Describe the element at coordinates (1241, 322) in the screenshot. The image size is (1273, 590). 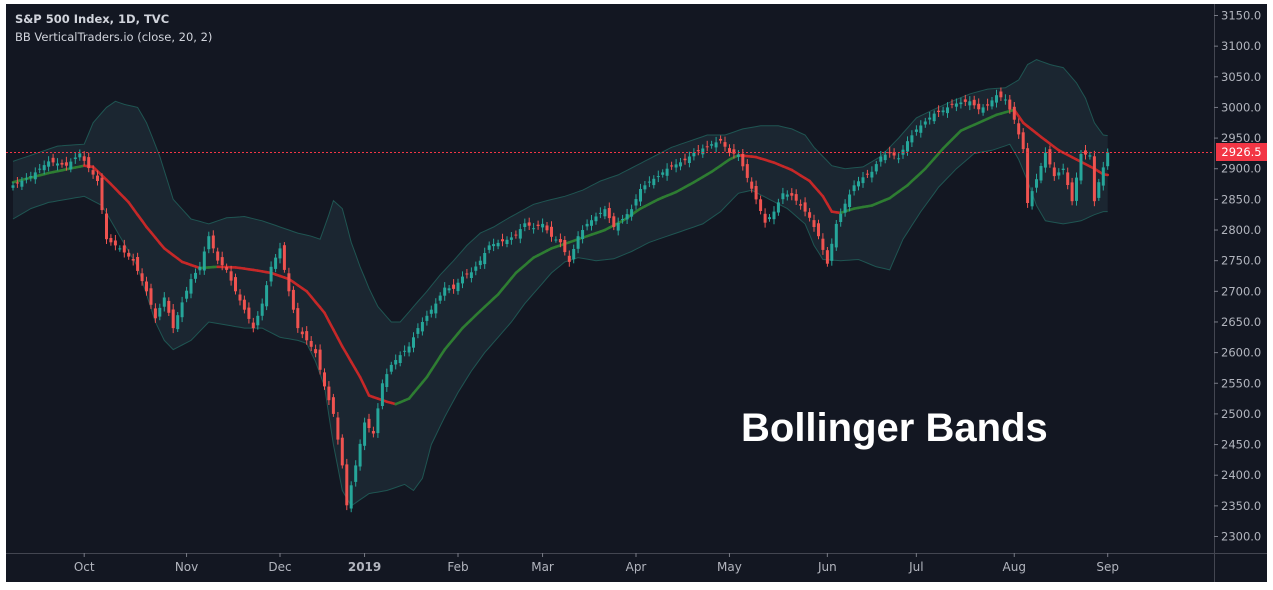
I see `y-tick-label: 2650.0` at that location.